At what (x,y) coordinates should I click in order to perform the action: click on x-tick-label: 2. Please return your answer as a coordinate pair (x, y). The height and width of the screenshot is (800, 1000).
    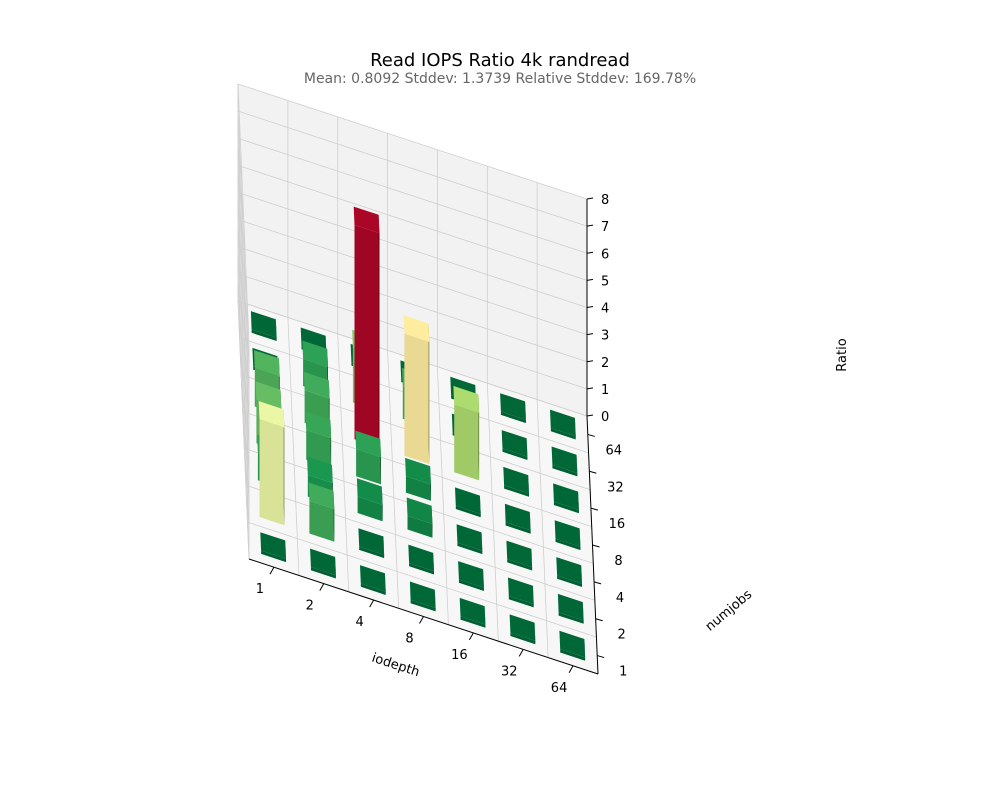
    Looking at the image, I should click on (310, 606).